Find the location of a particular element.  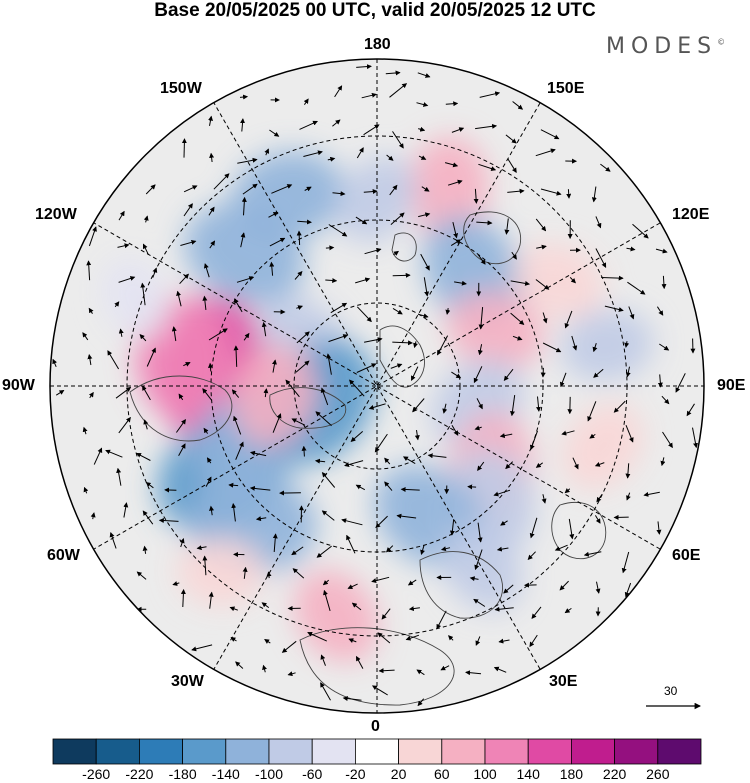

lon-label-150e: 150E is located at coordinates (566, 88).